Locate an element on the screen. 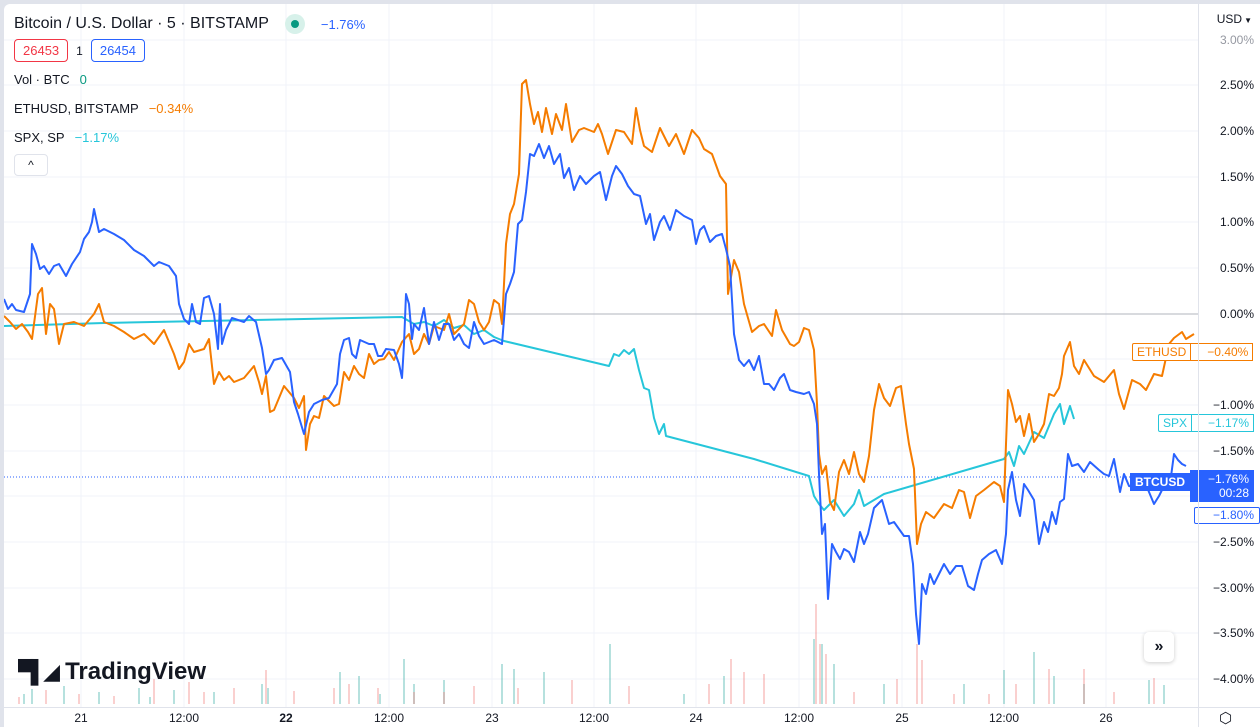 The width and height of the screenshot is (1260, 727). y-tick: 0.00% is located at coordinates (1236, 314).